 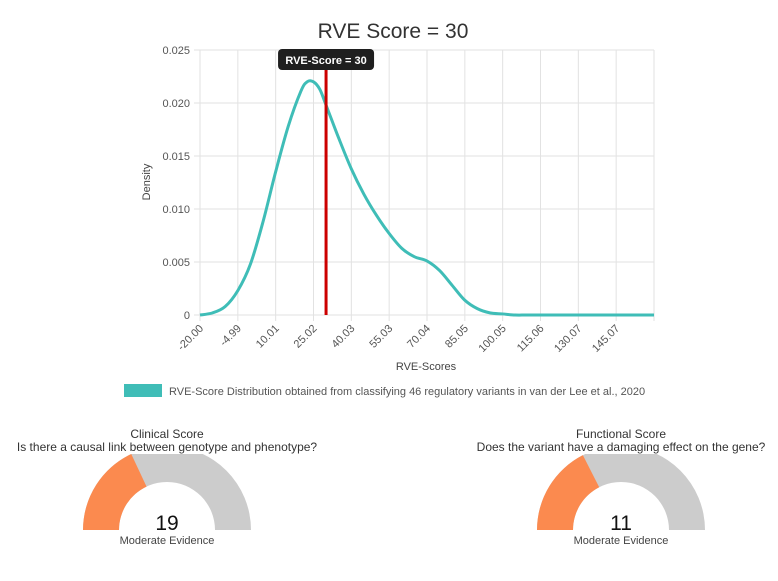 What do you see at coordinates (187, 316) in the screenshot?
I see `y-tick-label: 0` at bounding box center [187, 316].